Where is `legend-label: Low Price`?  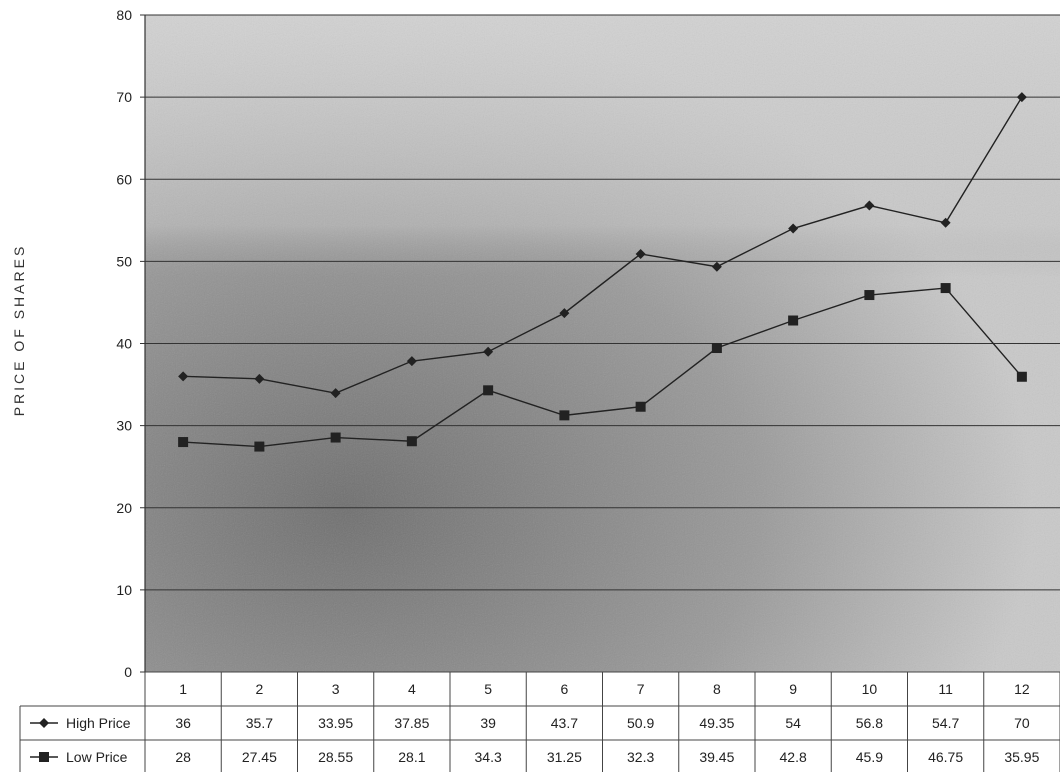 legend-label: Low Price is located at coordinates (97, 757).